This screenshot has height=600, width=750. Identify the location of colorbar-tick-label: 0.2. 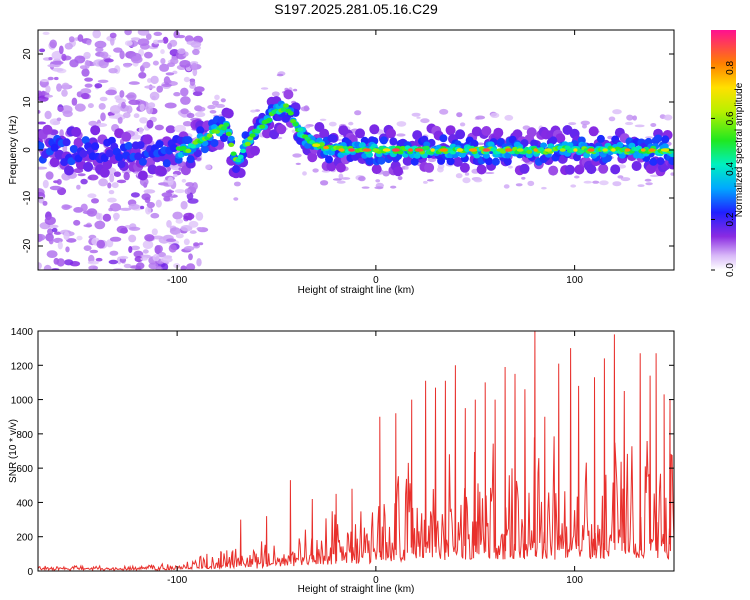
(730, 219).